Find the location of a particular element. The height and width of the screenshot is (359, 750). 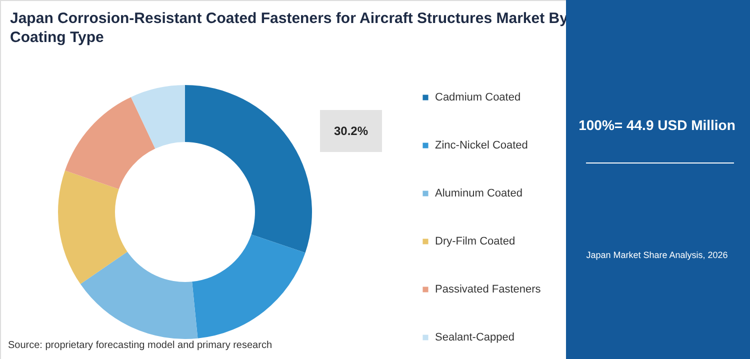

text: 100%= 44.9 USD Million is located at coordinates (657, 125).